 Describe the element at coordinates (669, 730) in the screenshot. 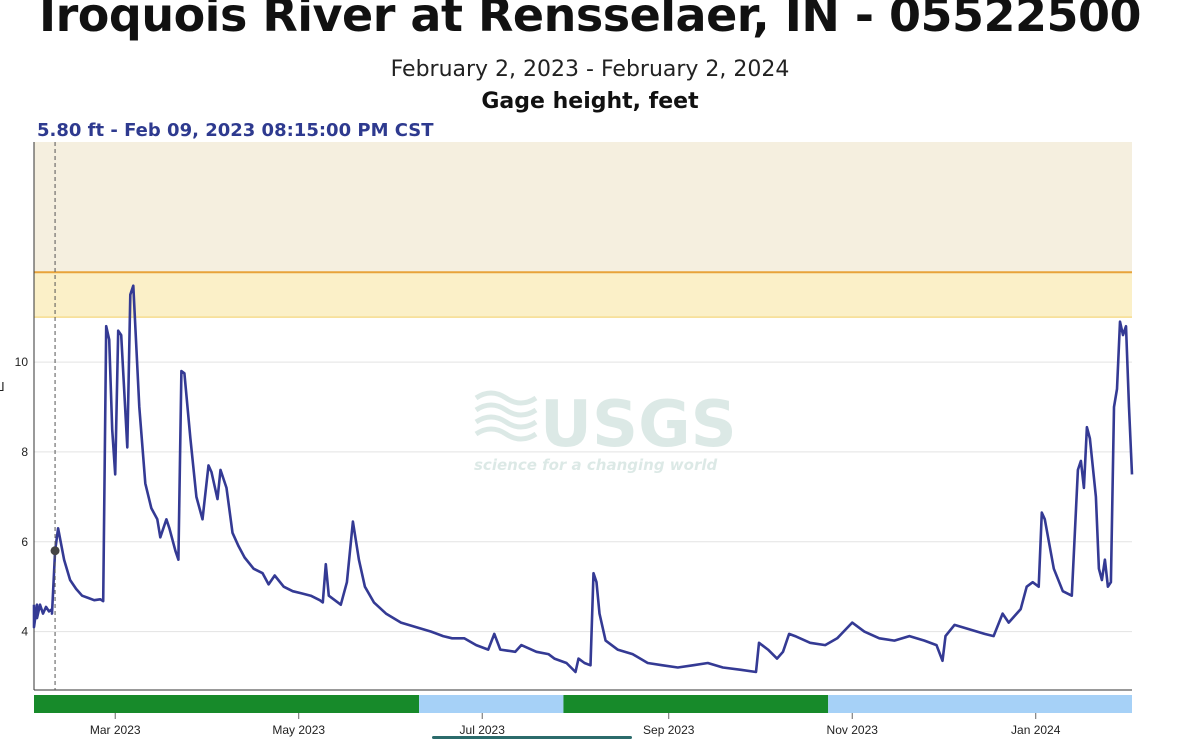

I see `x-tick-label: Sep 2023` at that location.